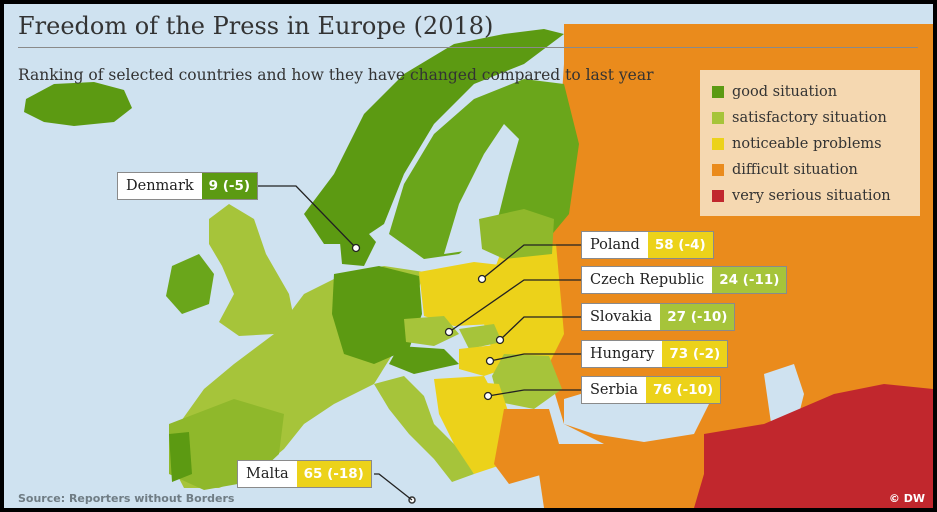 The image size is (937, 512). I want to click on legend-label-good: good situation, so click(785, 92).